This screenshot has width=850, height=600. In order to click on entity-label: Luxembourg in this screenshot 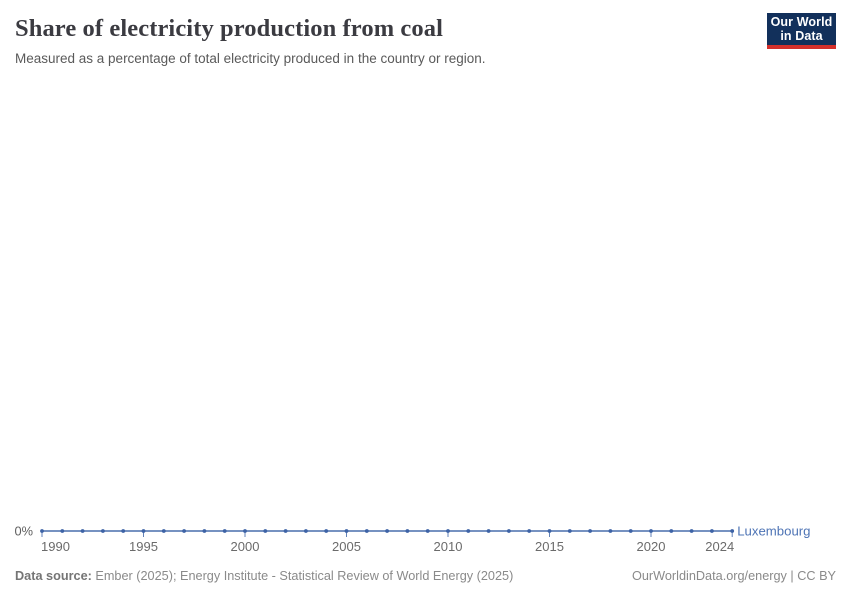, I will do `click(773, 531)`.